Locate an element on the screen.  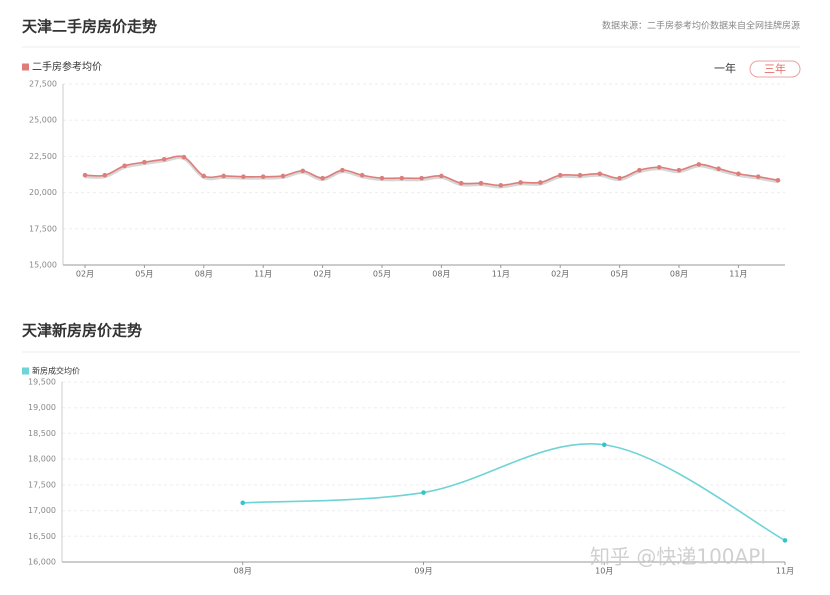
range-button: 三年 is located at coordinates (775, 69).